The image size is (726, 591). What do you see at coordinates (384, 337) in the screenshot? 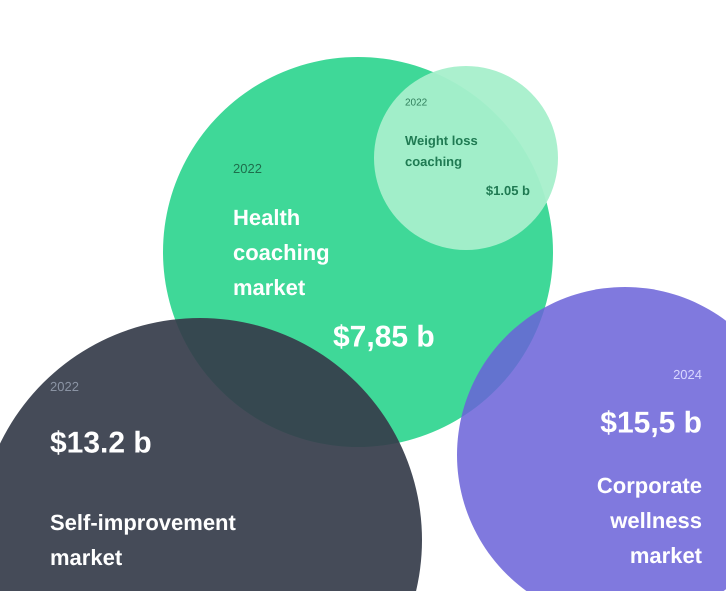
I see `data-label: $7,85 b` at bounding box center [384, 337].